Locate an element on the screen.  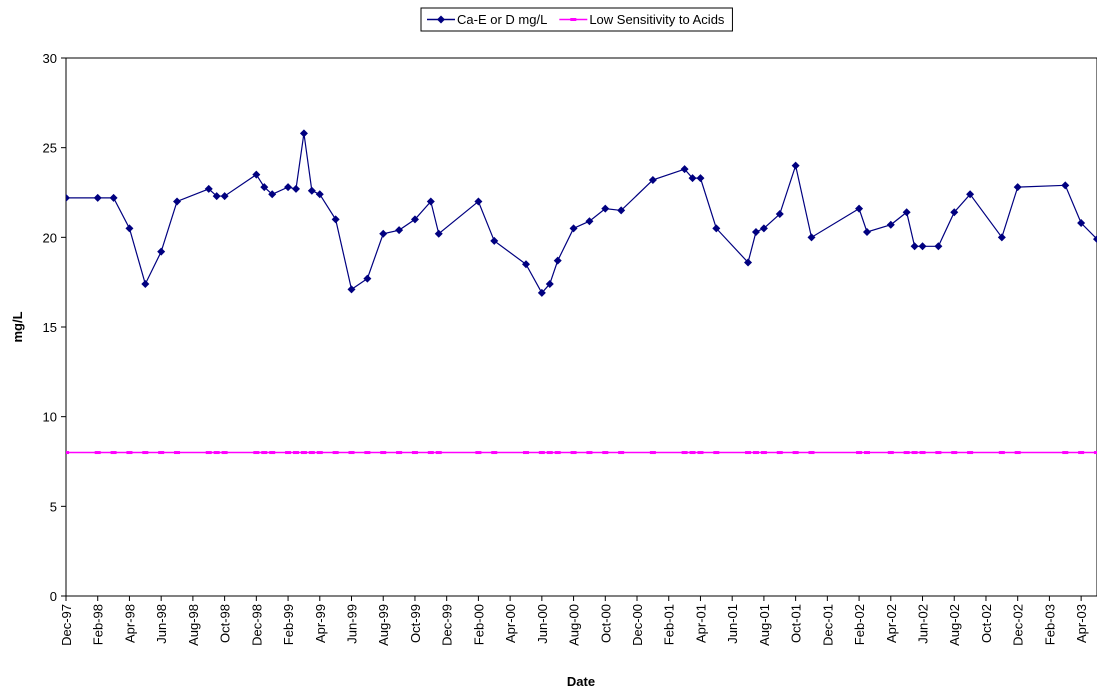
legend-item: Low Sensitivity to Acids is located at coordinates (642, 19).